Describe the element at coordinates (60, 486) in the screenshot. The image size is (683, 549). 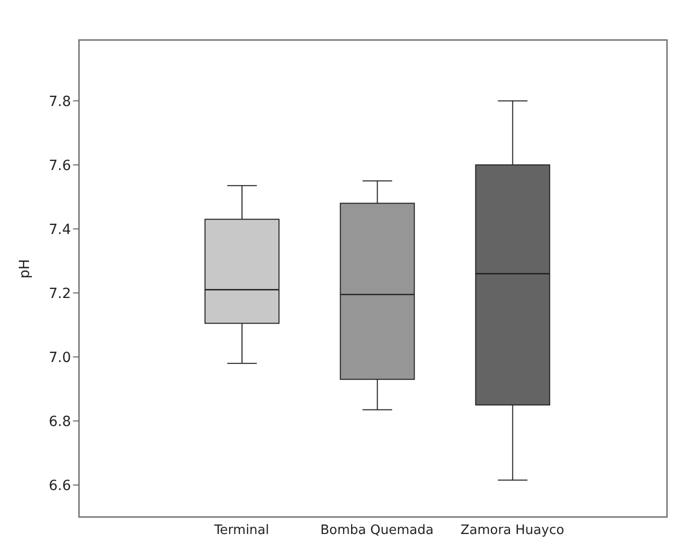
I see `y-tick-label: 6.6` at that location.